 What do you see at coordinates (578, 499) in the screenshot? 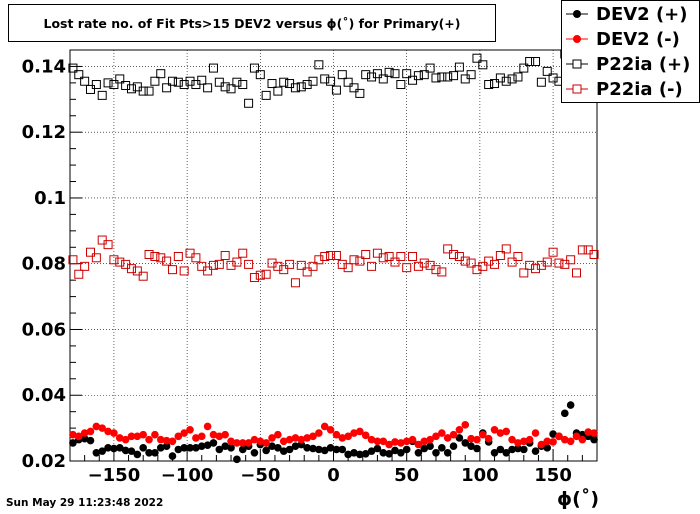
I see `x-axis-label: ϕ(˚)` at bounding box center [578, 499].